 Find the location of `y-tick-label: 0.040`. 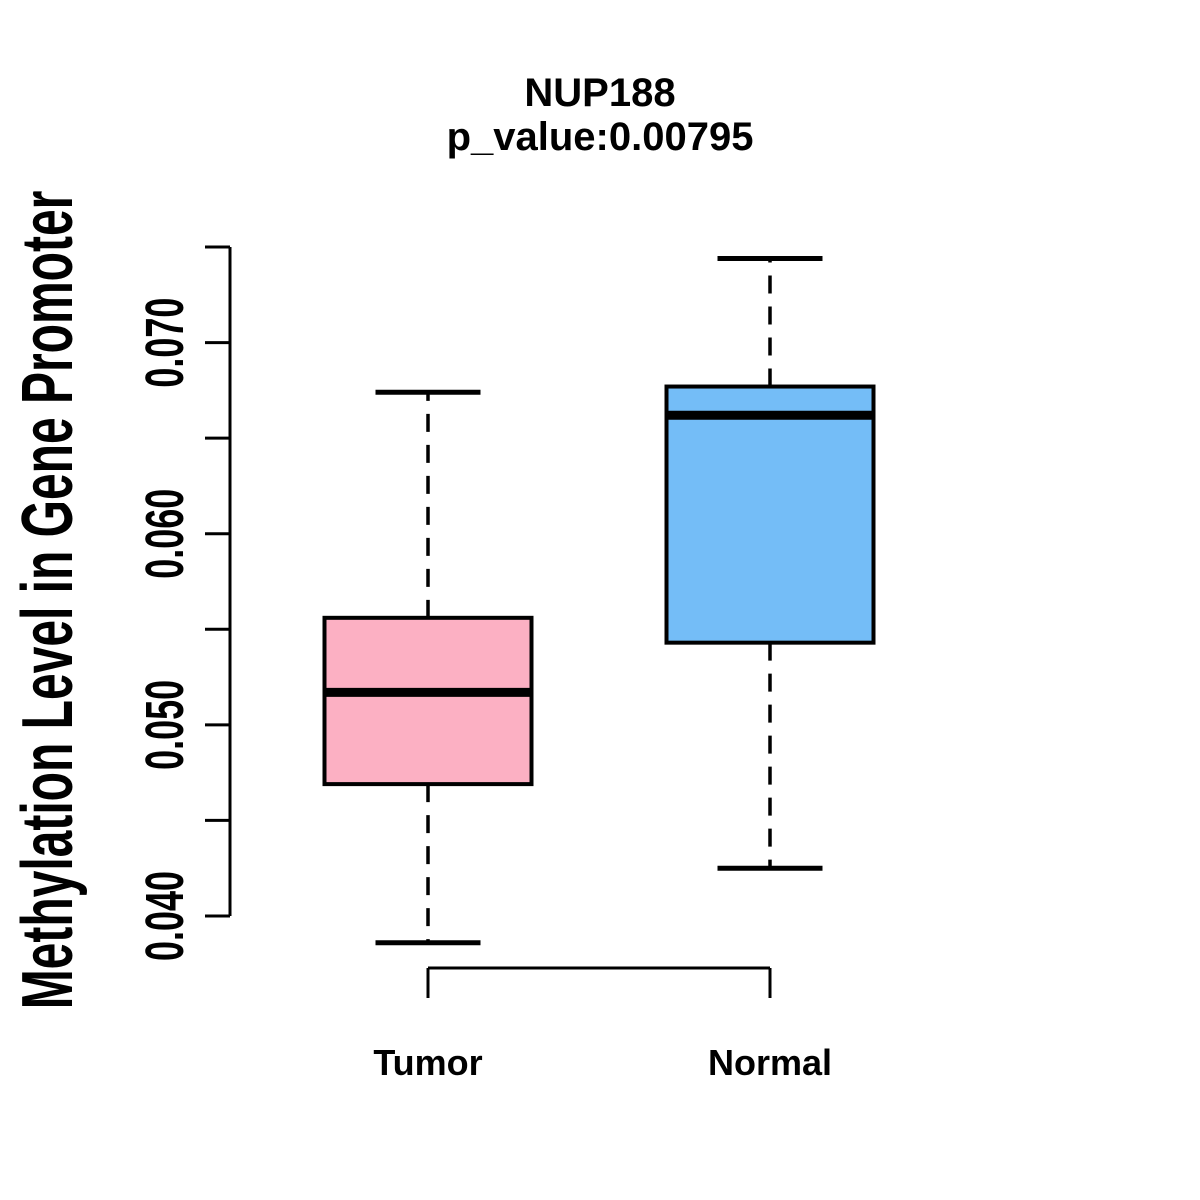

y-tick-label: 0.040 is located at coordinates (164, 916).